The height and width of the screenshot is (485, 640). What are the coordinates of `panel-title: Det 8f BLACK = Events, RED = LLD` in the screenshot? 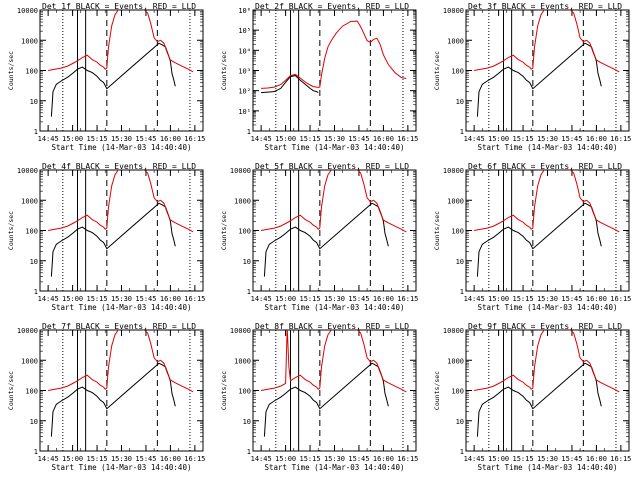 It's located at (332, 326).